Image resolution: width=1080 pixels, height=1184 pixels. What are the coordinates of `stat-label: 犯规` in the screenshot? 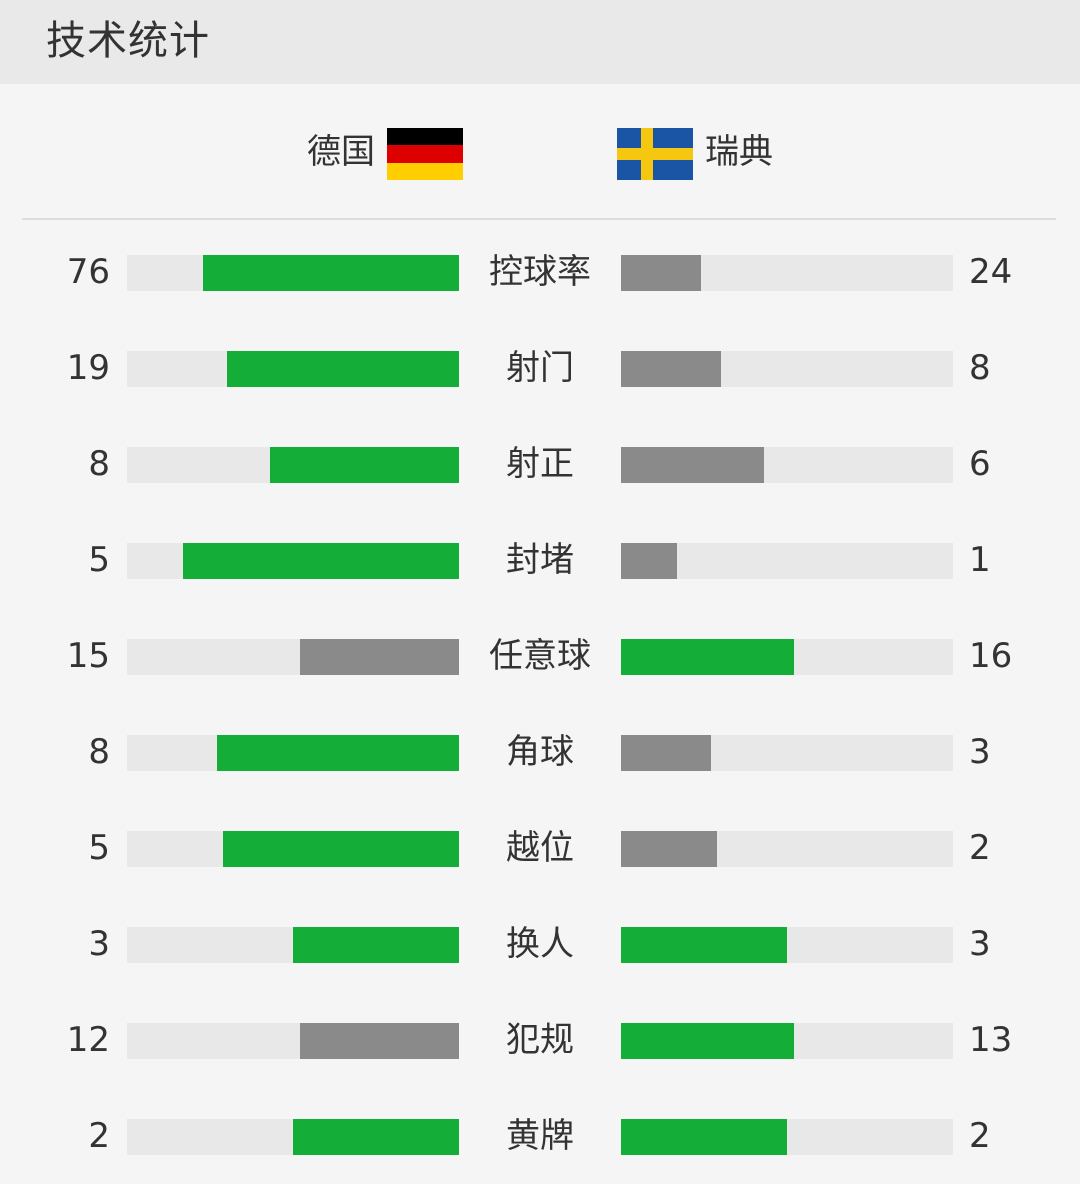 It's located at (540, 1040).